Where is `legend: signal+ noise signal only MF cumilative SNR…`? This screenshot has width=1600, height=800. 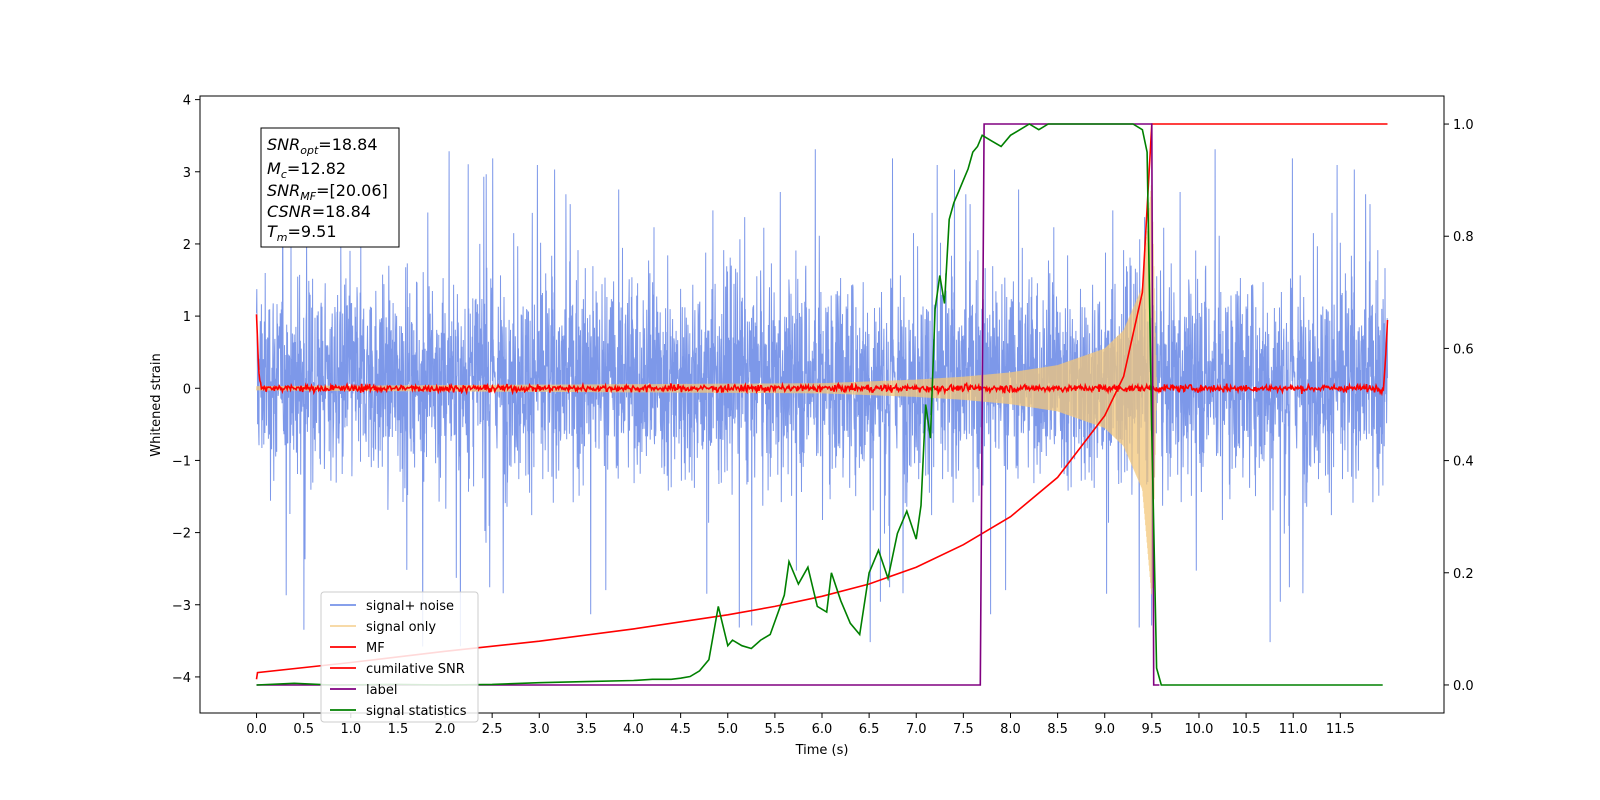
legend: signal+ noise signal only MF cumilative SNR… is located at coordinates (399, 657).